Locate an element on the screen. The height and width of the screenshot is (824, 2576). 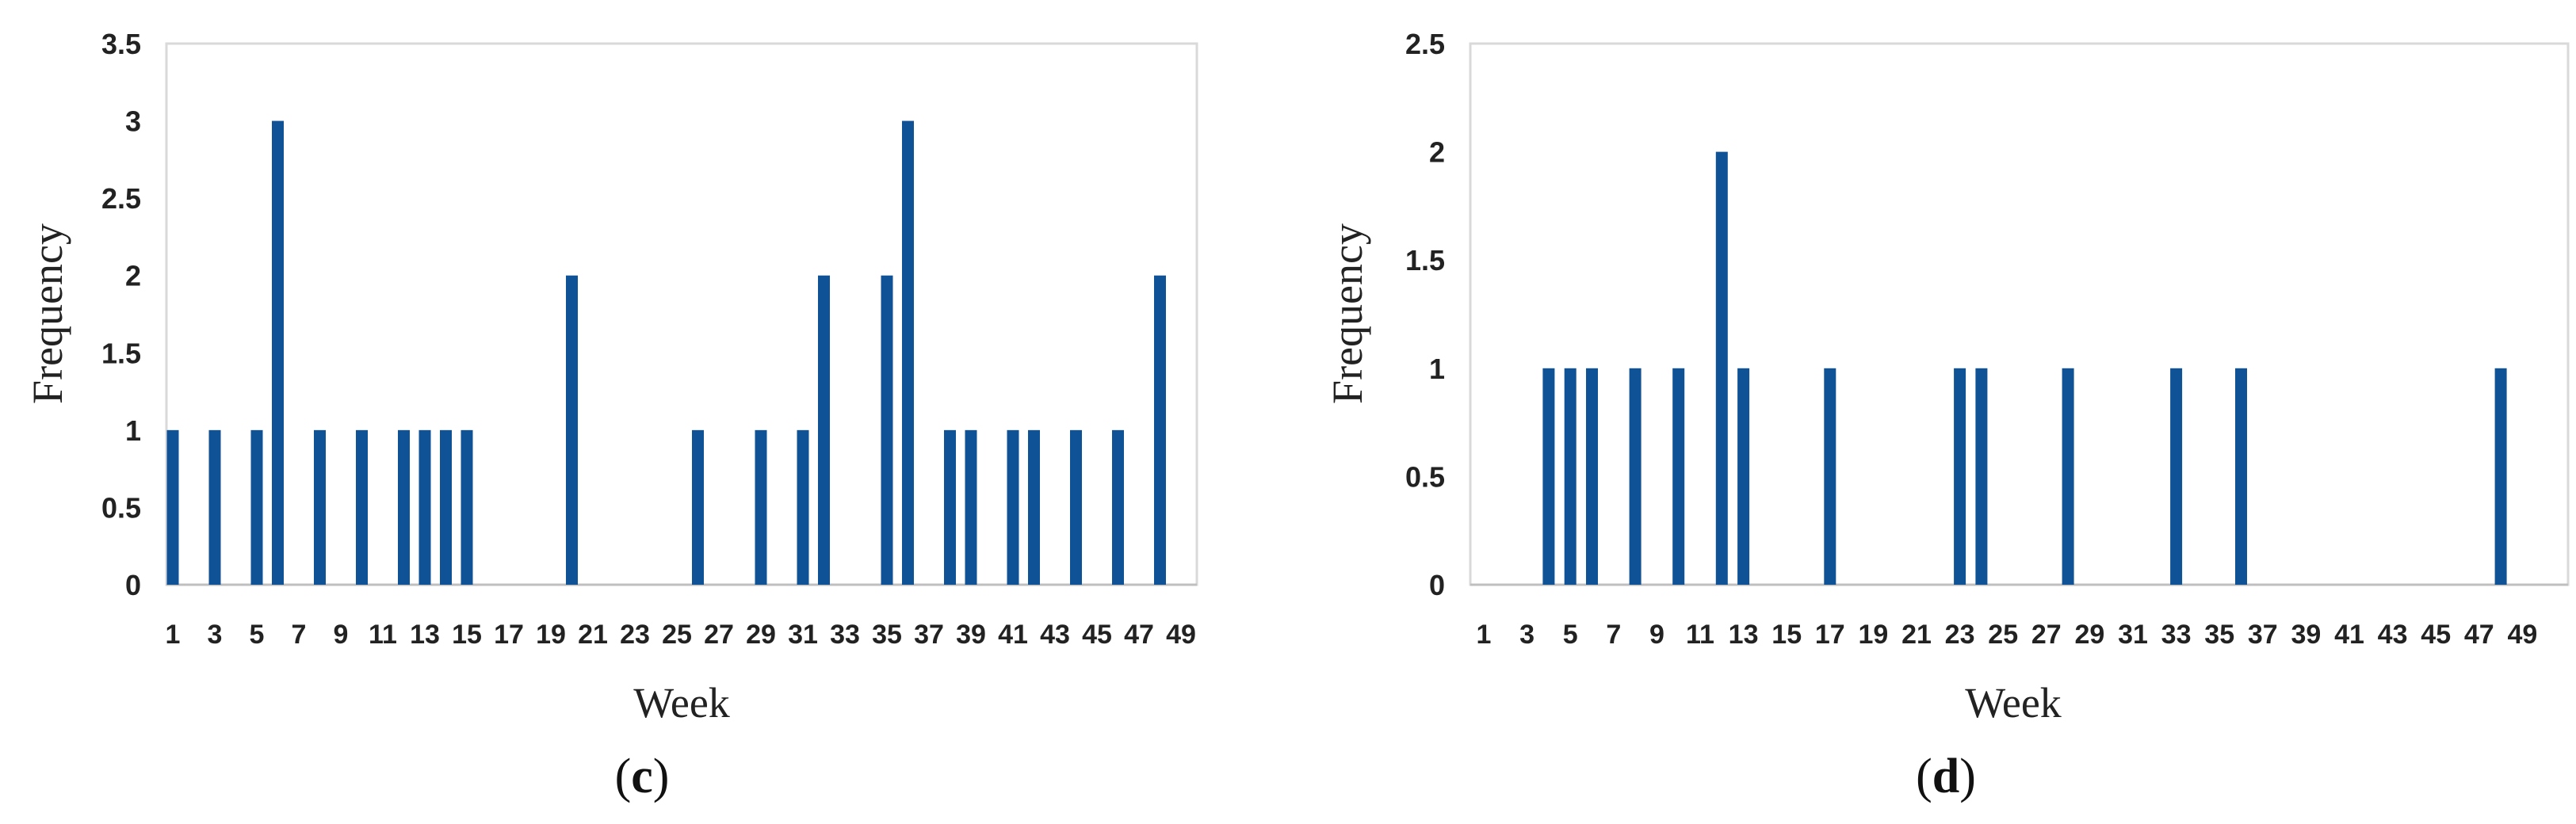
x-tick-label: 35 is located at coordinates (2219, 635).